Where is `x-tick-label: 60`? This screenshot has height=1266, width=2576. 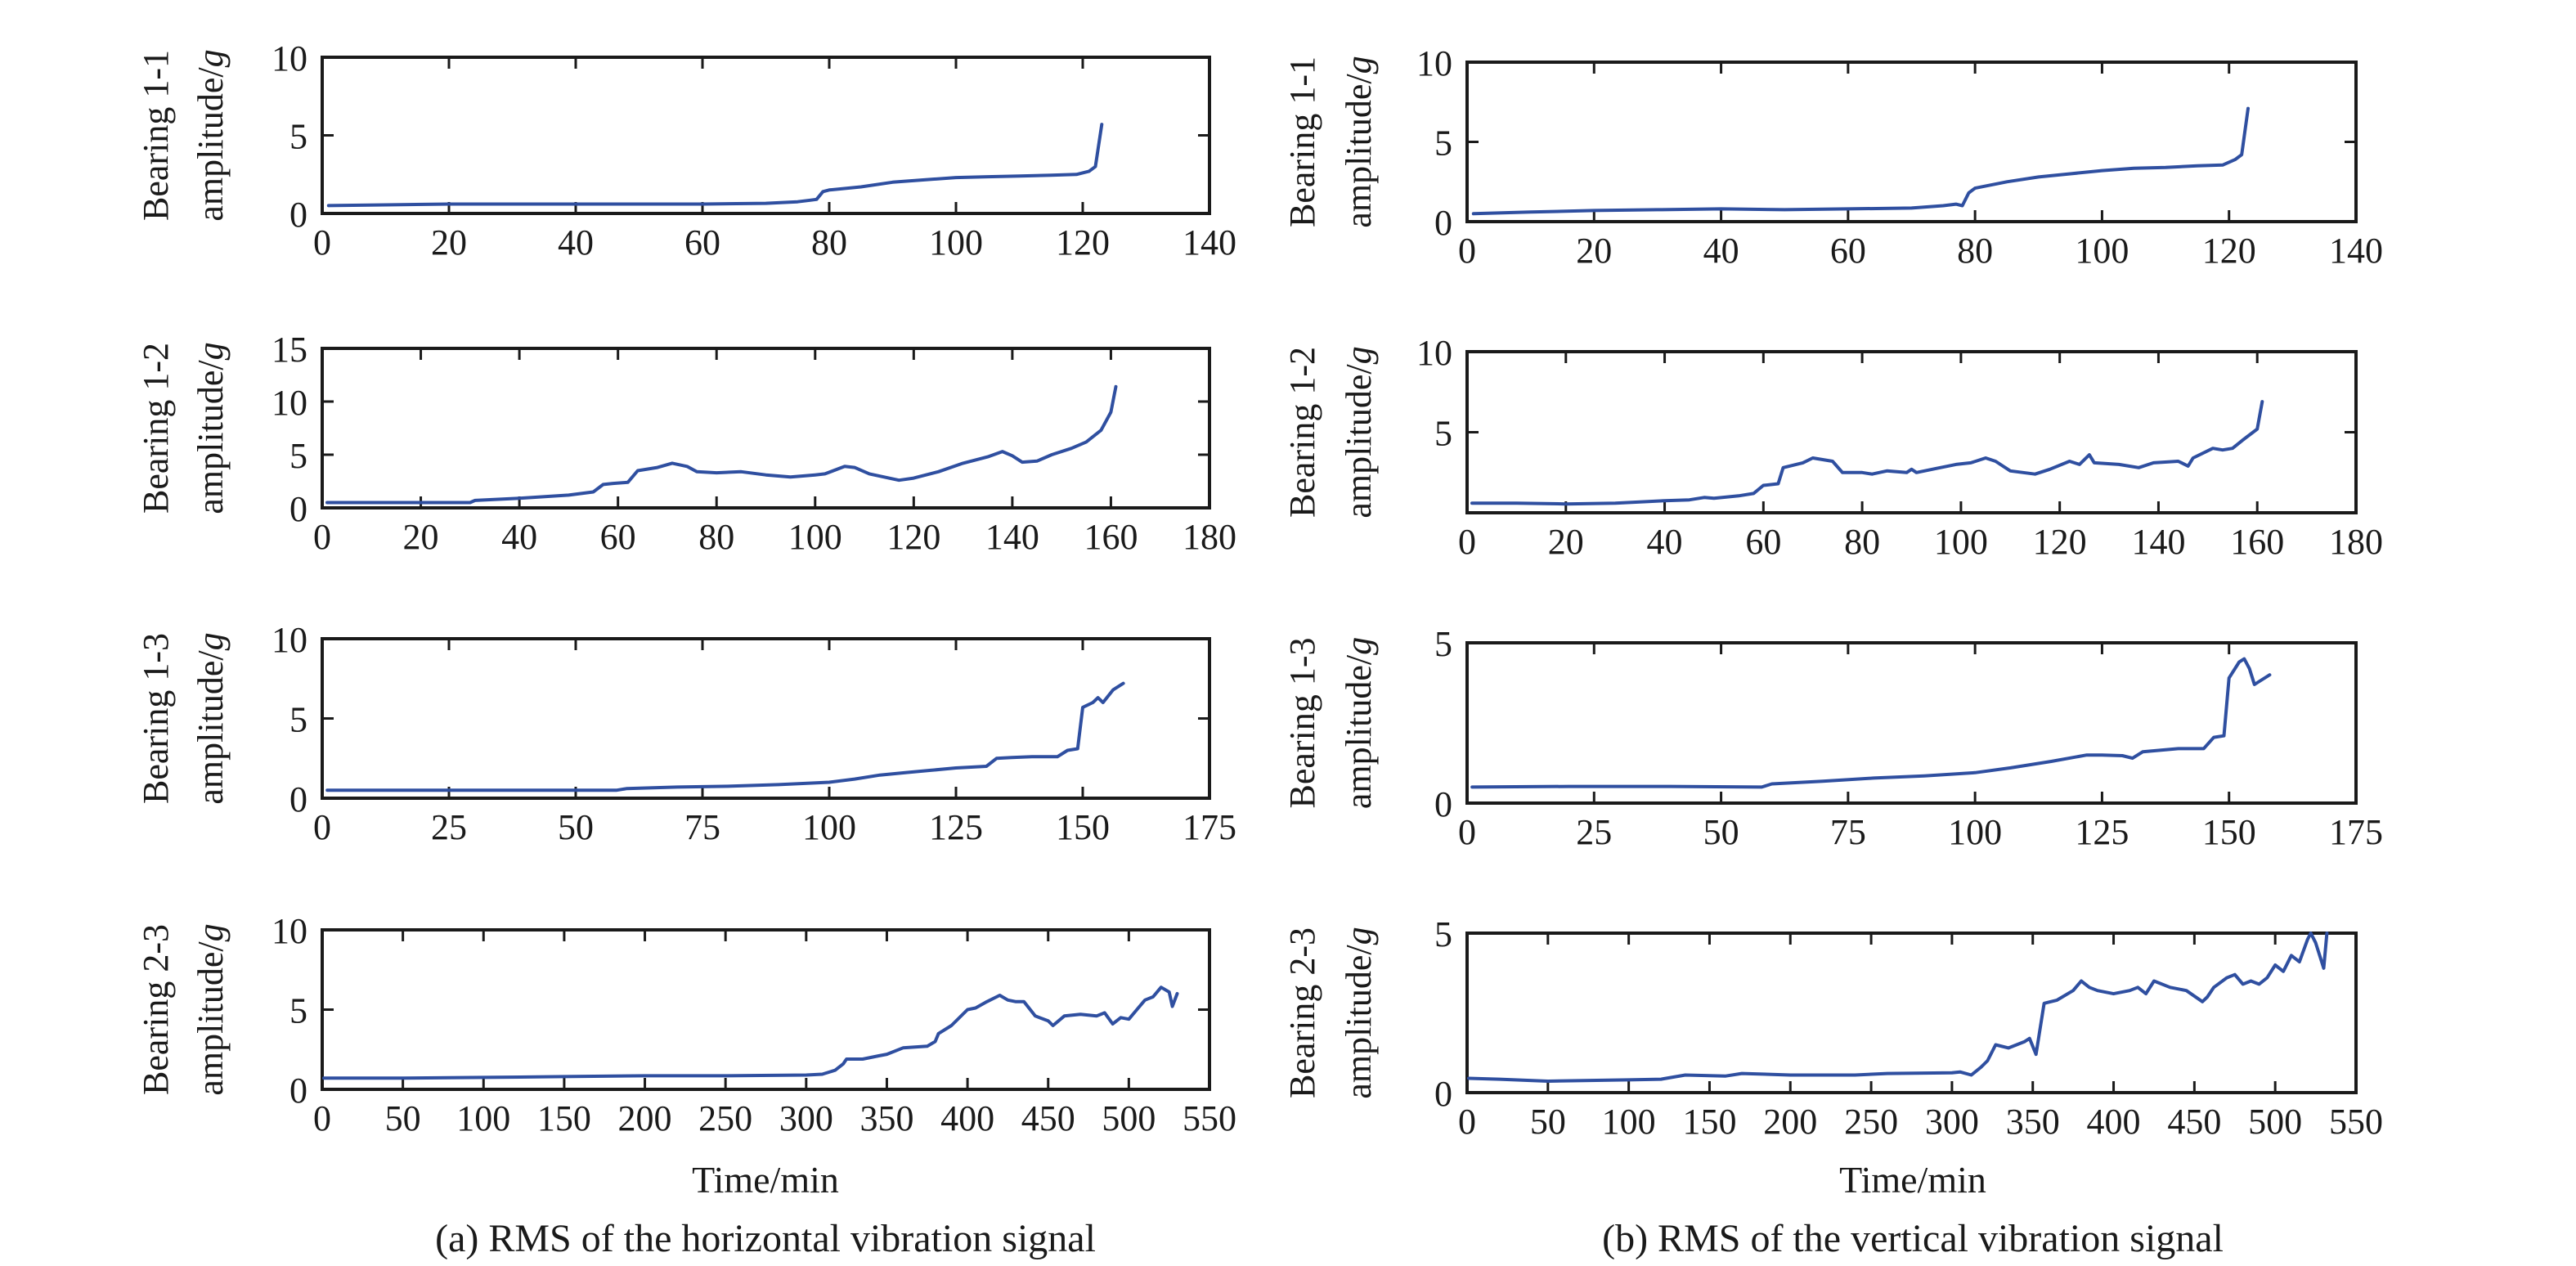 x-tick-label: 60 is located at coordinates (702, 242).